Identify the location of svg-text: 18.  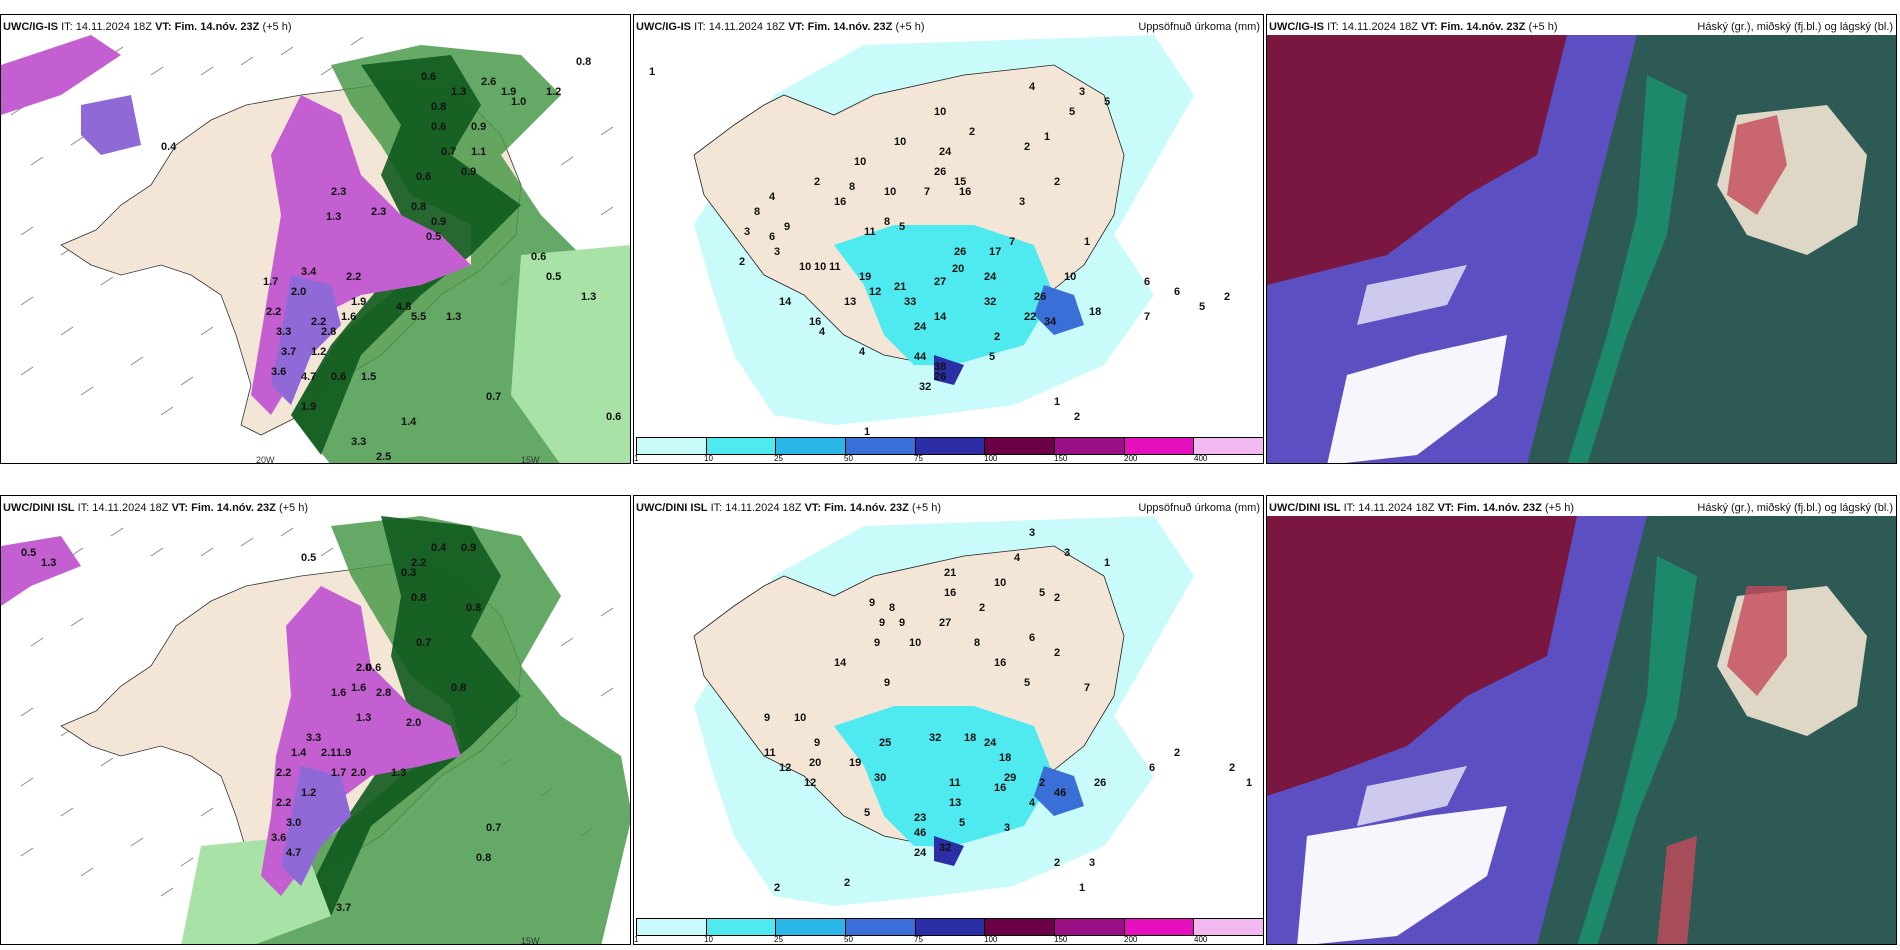
(1005, 758).